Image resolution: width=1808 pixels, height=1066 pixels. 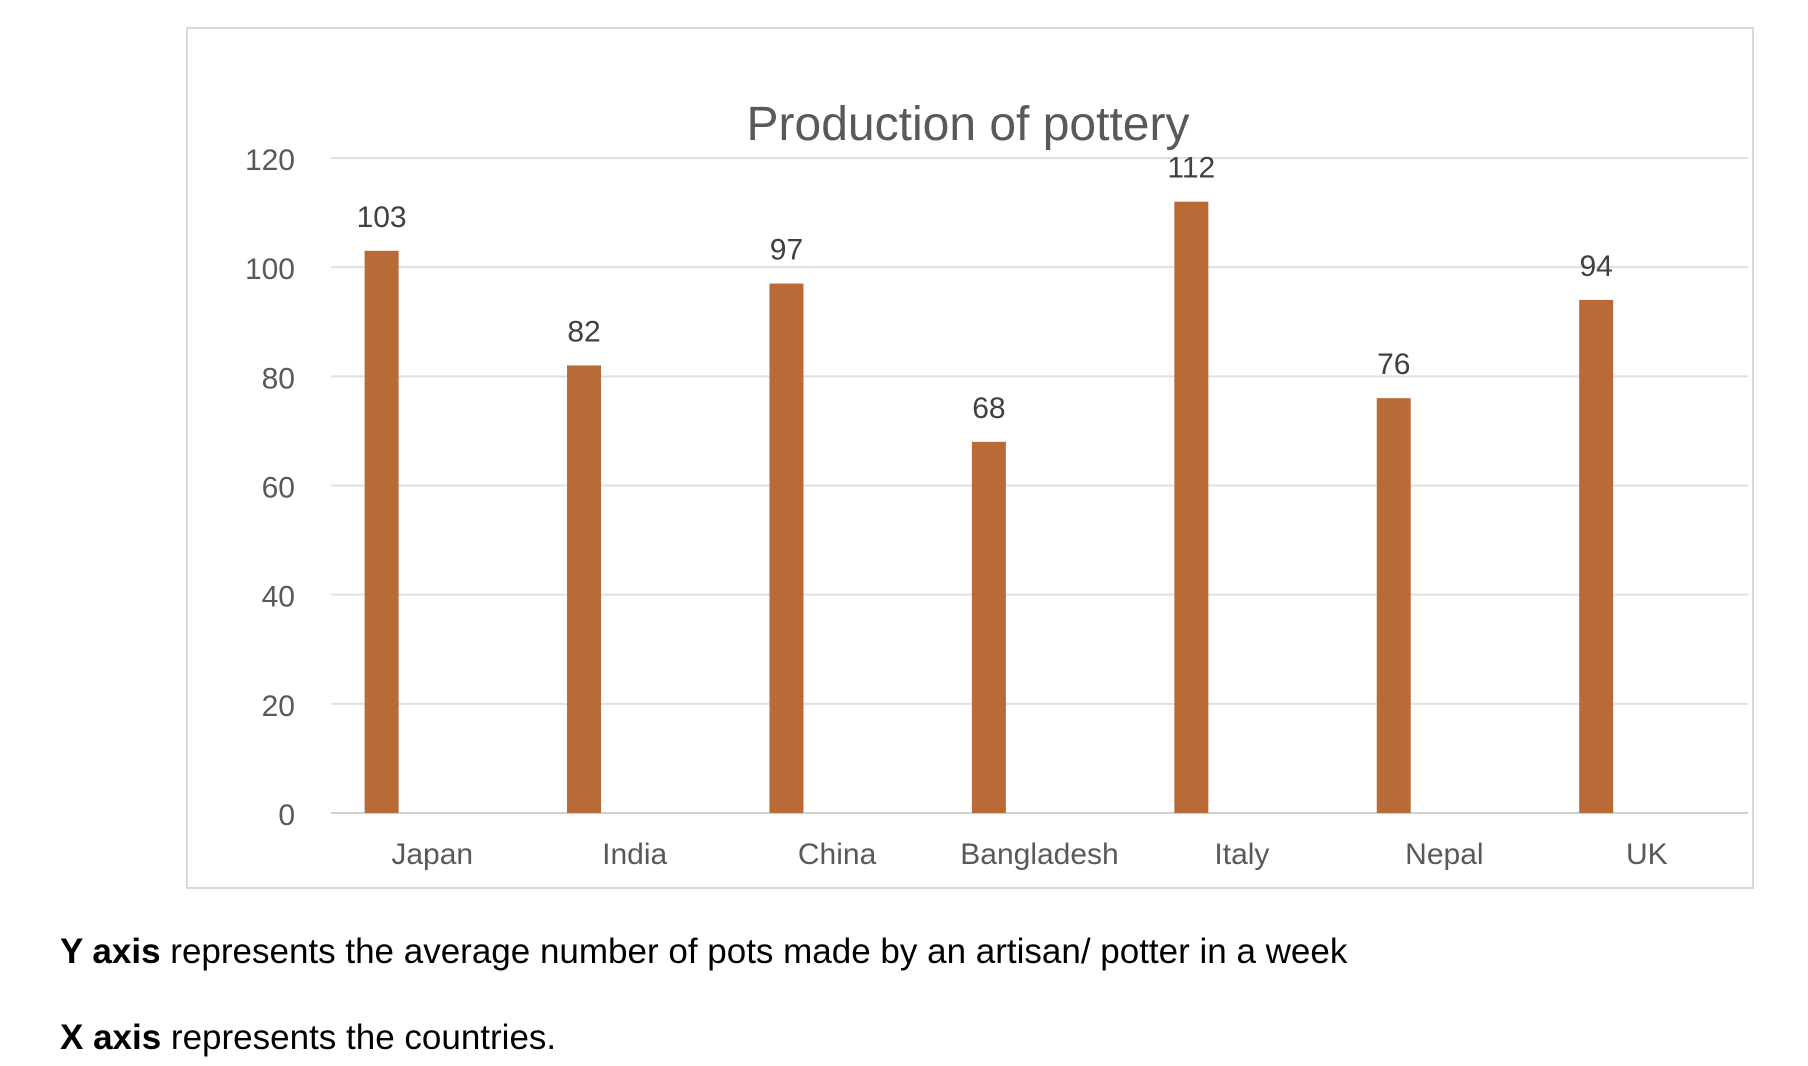 I want to click on y-tick-label: 120, so click(x=270, y=160).